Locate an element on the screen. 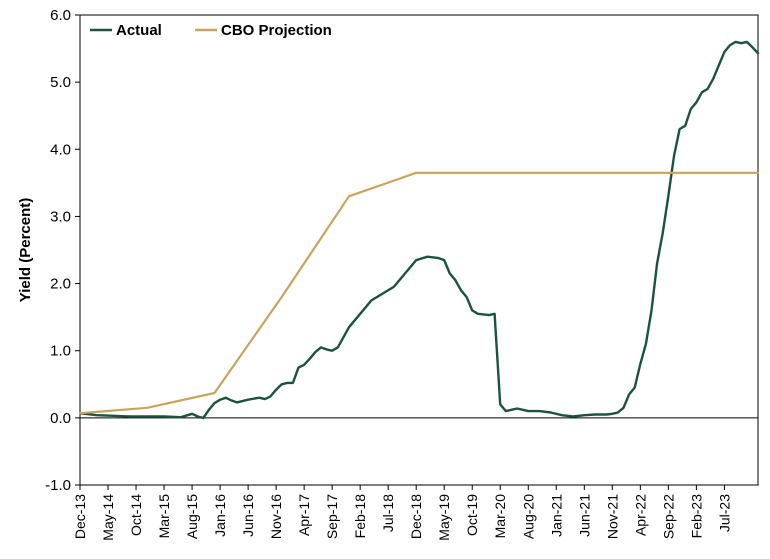 The image size is (770, 559). x-tick-label: Jun-16 is located at coordinates (248, 515).